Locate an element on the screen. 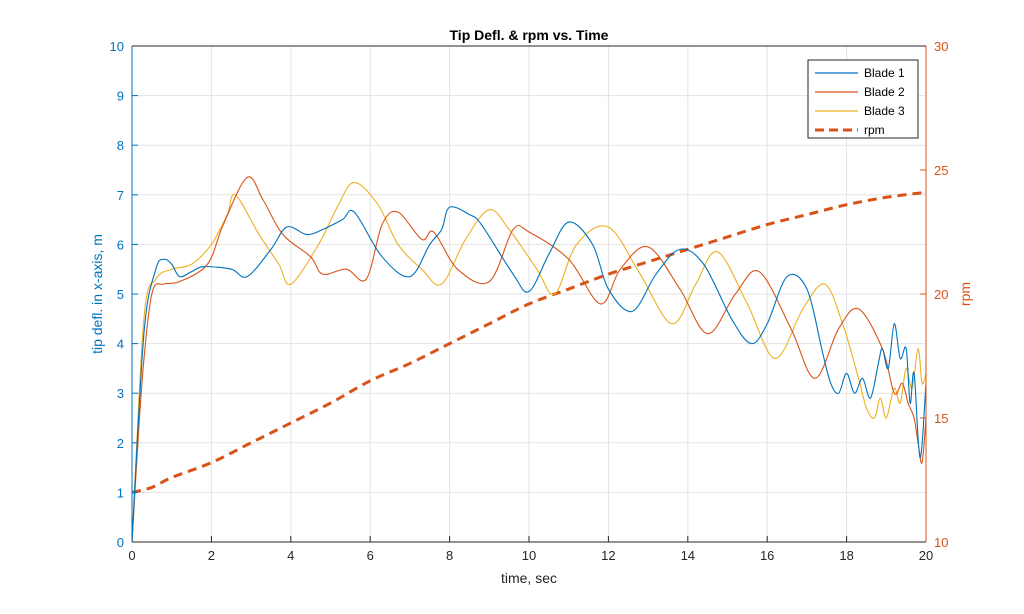 The width and height of the screenshot is (1024, 614). y-tick-label-right: 15 is located at coordinates (941, 418).